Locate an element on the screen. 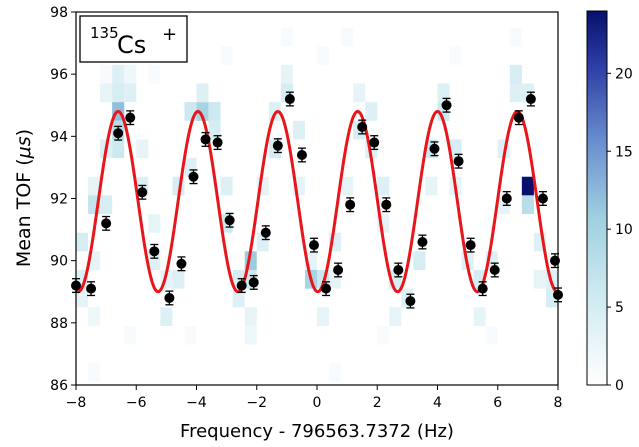  colorbar-tick-label: 5 is located at coordinates (619, 308).